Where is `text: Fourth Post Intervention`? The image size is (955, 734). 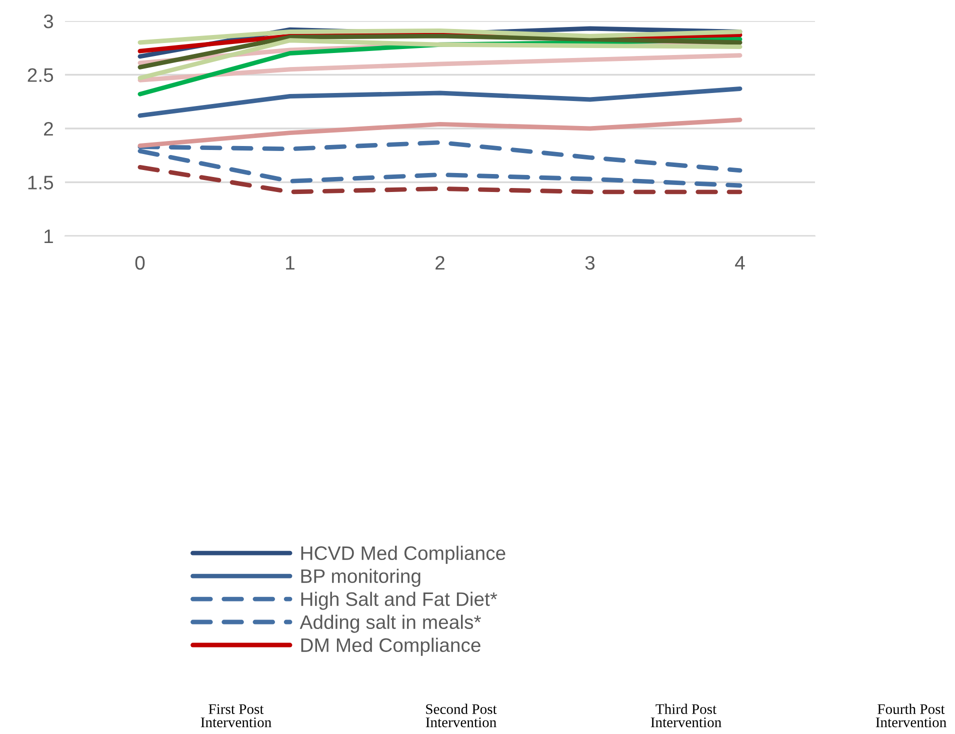 text: Fourth Post Intervention is located at coordinates (911, 716).